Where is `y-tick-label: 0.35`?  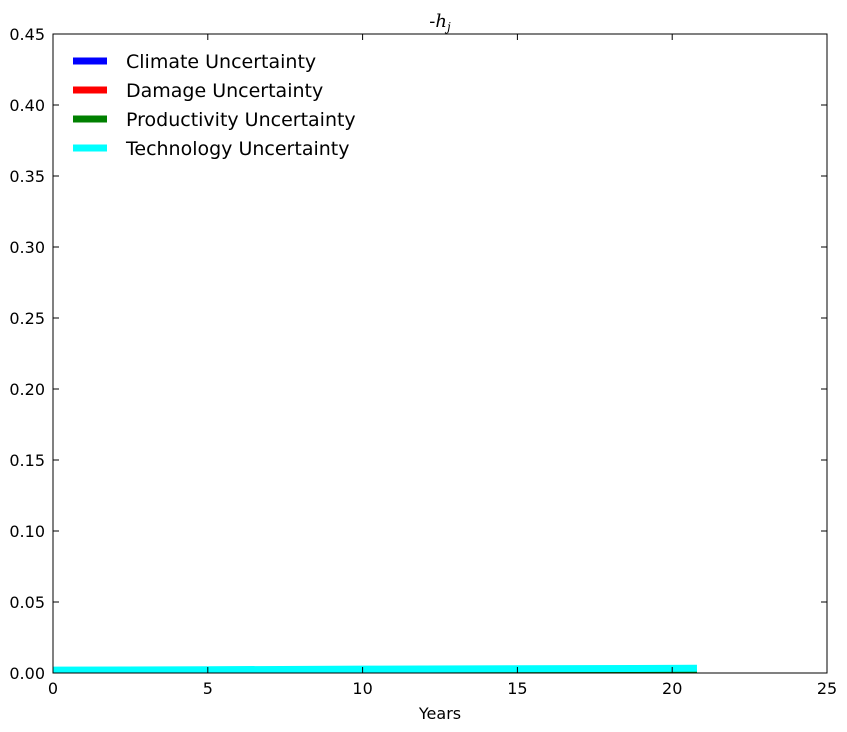 y-tick-label: 0.35 is located at coordinates (27, 176).